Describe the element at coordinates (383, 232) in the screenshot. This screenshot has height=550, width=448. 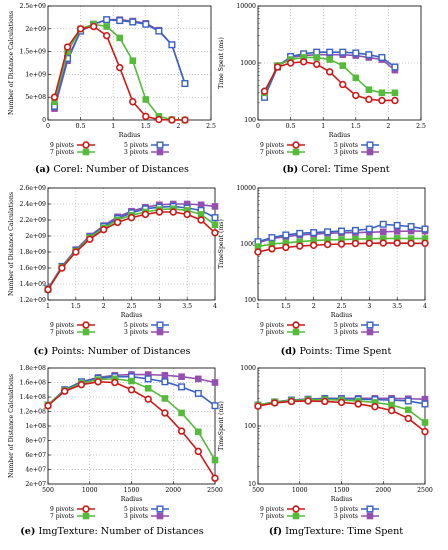
I see `panel-d-point-3-pivots` at that location.